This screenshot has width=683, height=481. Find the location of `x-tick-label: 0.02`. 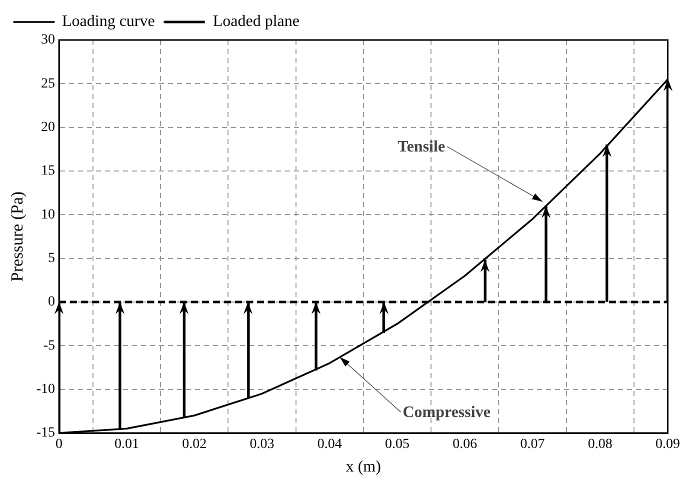

x-tick-label: 0.02 is located at coordinates (194, 444).